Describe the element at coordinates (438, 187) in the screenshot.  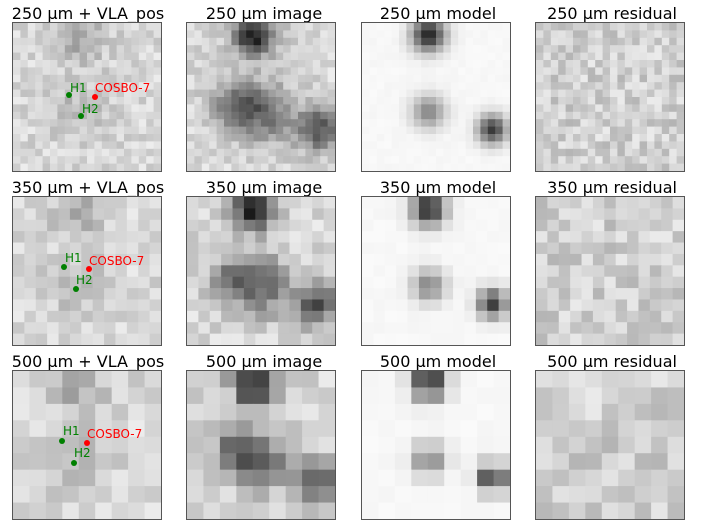
I see `title-r2-c3: 350 μm model` at that location.